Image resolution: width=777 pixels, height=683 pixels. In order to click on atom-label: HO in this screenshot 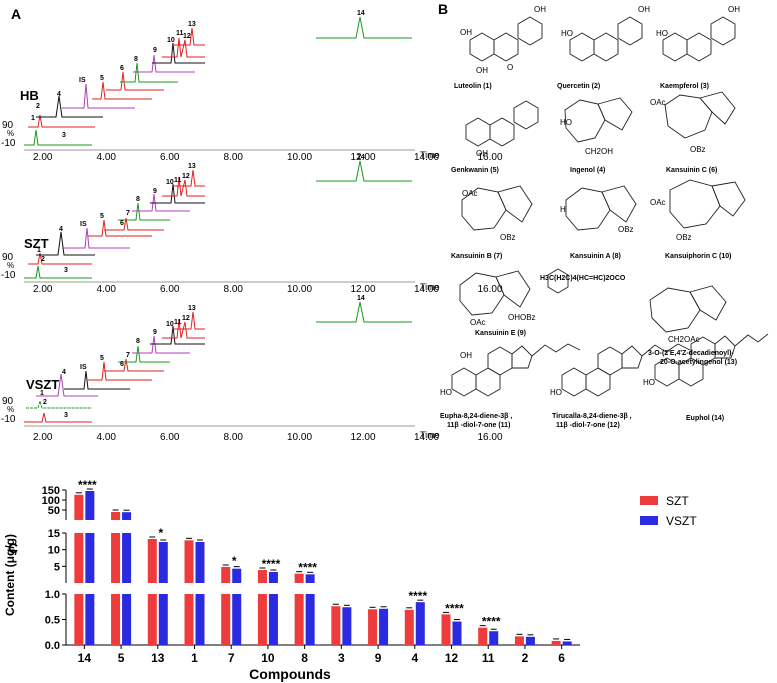, I will do `click(446, 392)`.